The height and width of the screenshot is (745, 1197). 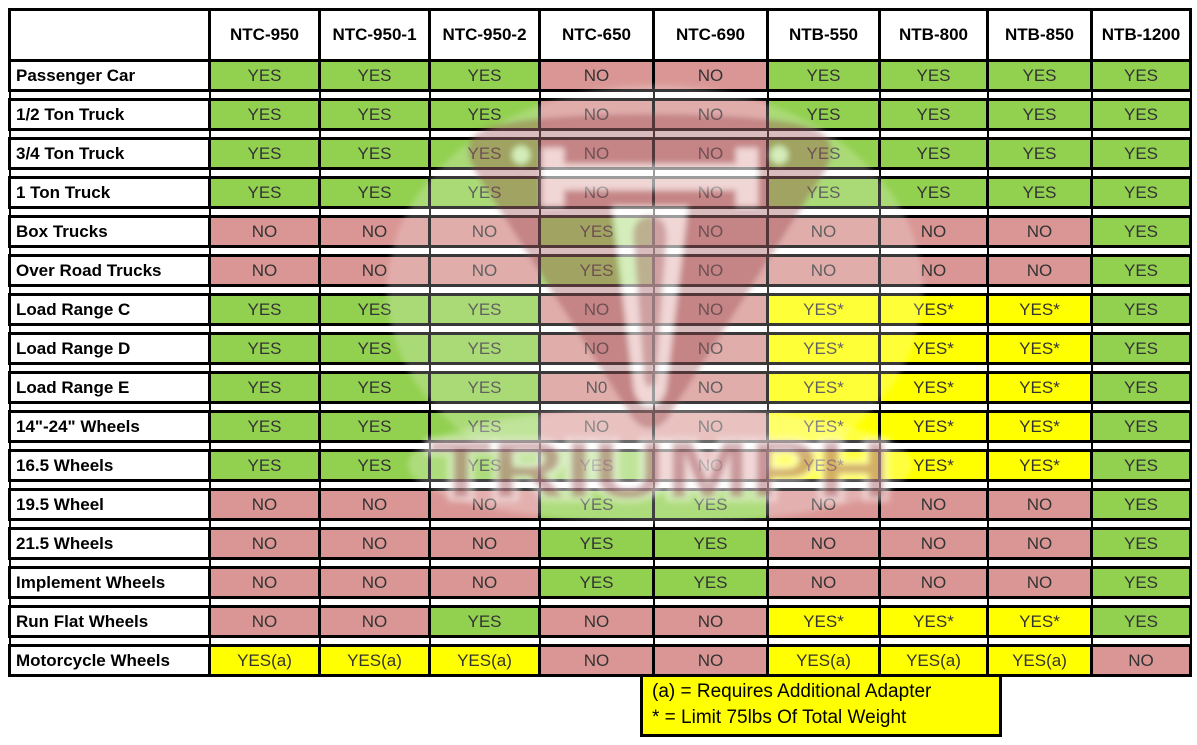 I want to click on row-label: 19.5 Wheel, so click(x=109, y=504).